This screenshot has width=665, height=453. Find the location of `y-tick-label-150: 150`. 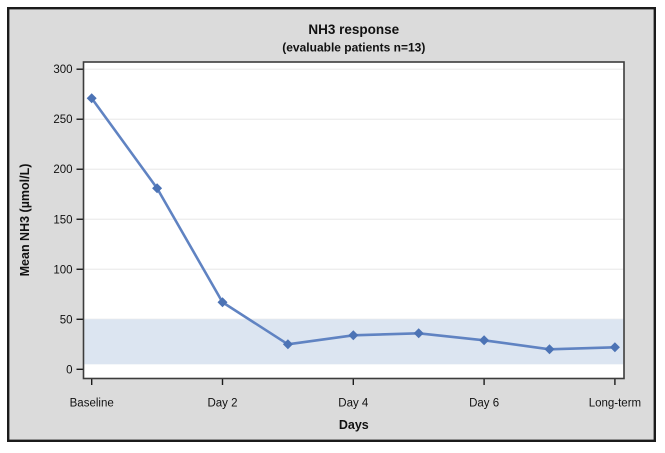

y-tick-label-150: 150 is located at coordinates (62, 220).